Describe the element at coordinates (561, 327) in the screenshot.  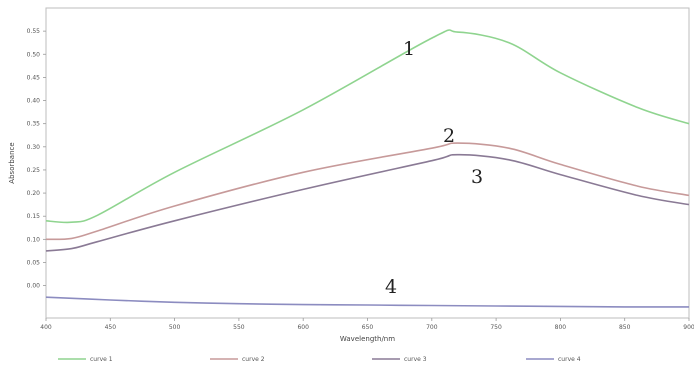
I see `x-tick-label: 800` at that location.